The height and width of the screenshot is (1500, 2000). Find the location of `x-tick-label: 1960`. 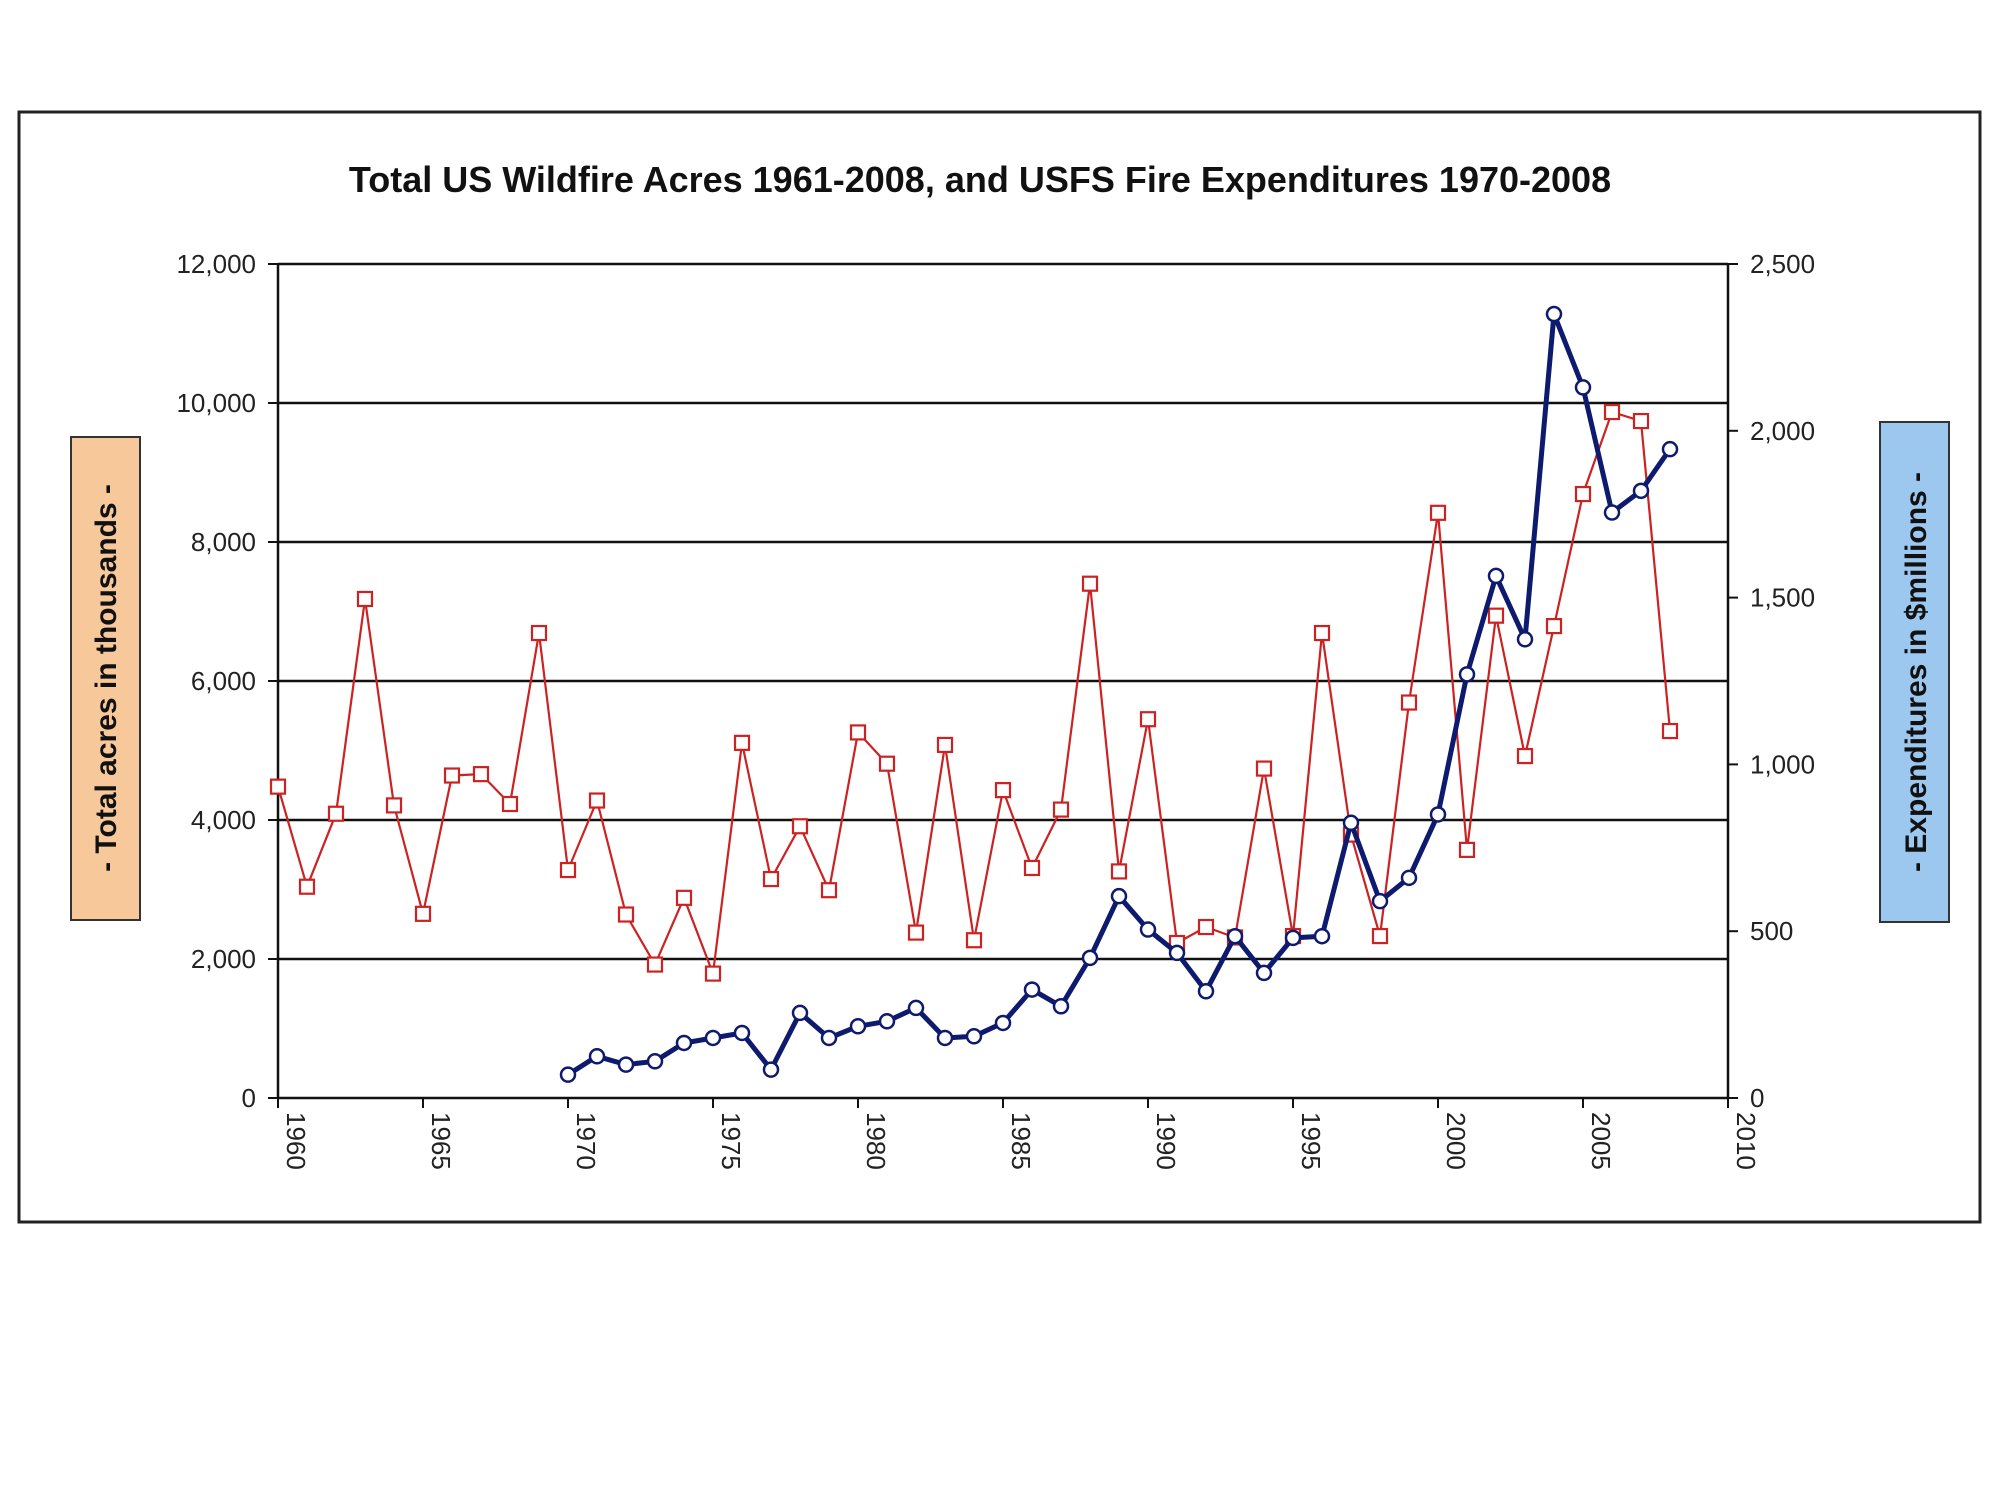

x-tick-label: 1960 is located at coordinates (296, 1141).